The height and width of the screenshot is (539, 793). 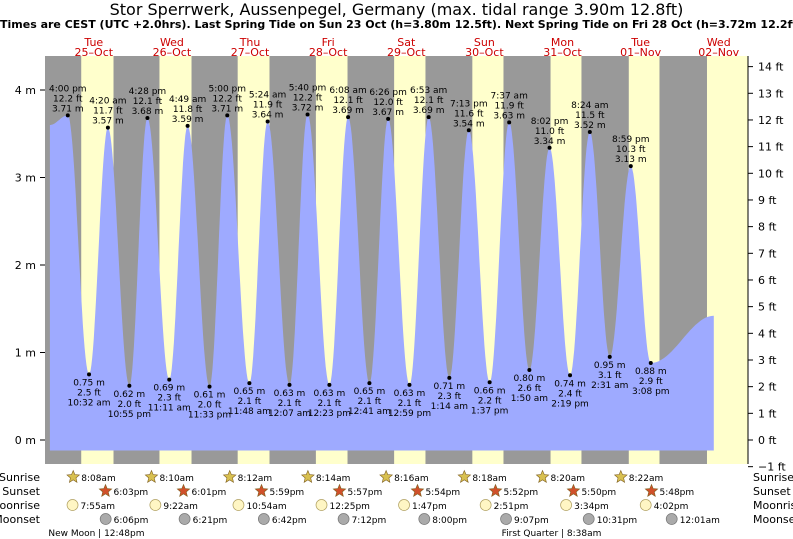 I want to click on low-tide-metres: 0.62 m, so click(x=130, y=395).